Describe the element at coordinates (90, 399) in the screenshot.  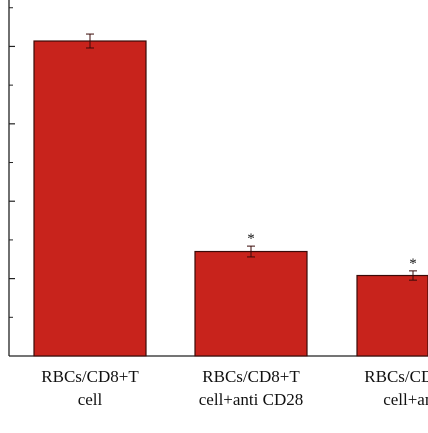
I see `category-label-line2: cell` at that location.